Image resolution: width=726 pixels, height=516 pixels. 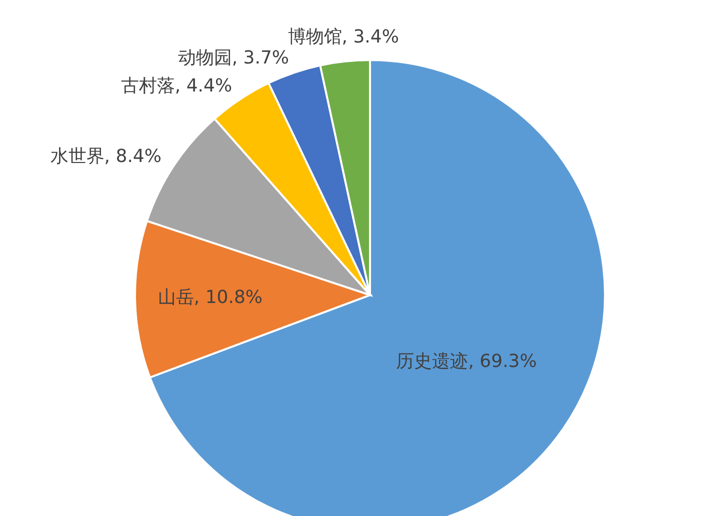 What do you see at coordinates (106, 157) in the screenshot?
I see `slice-label: 水世界, 8.4%` at bounding box center [106, 157].